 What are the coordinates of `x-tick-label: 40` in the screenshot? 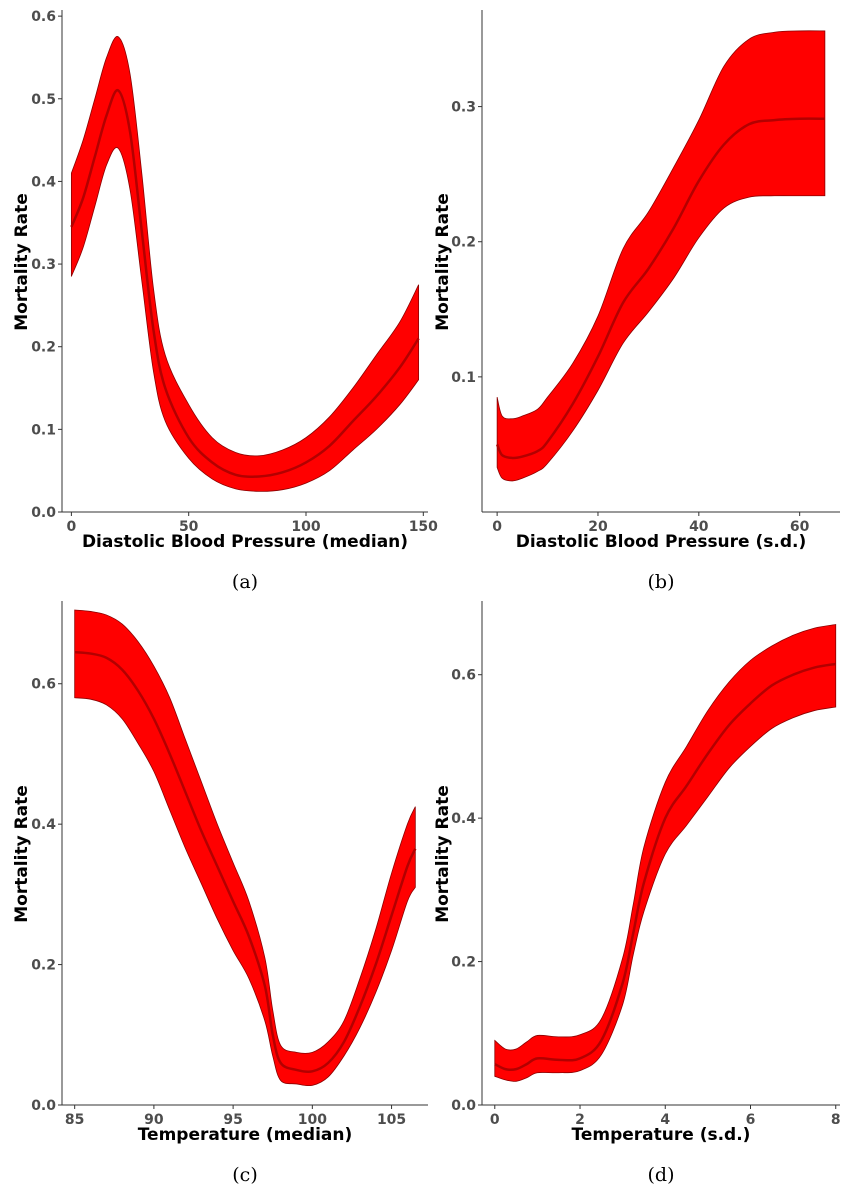 It's located at (699, 527).